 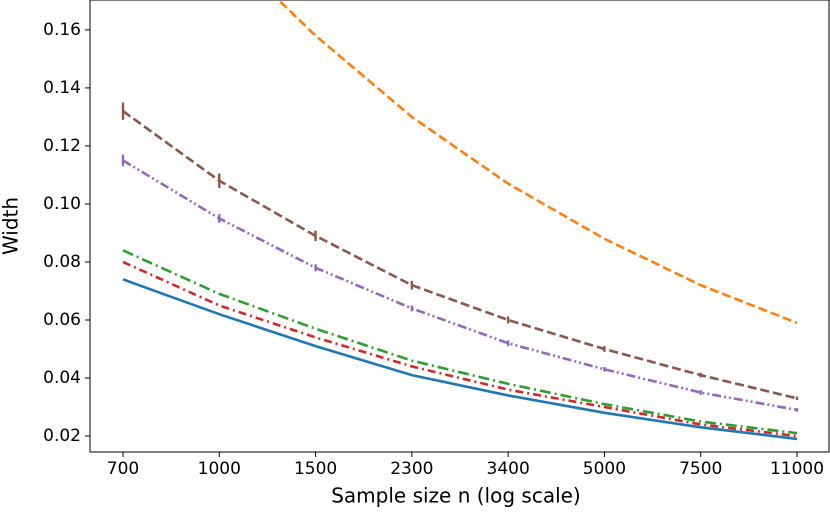 I want to click on x-tick-label: 1000, so click(x=219, y=469).